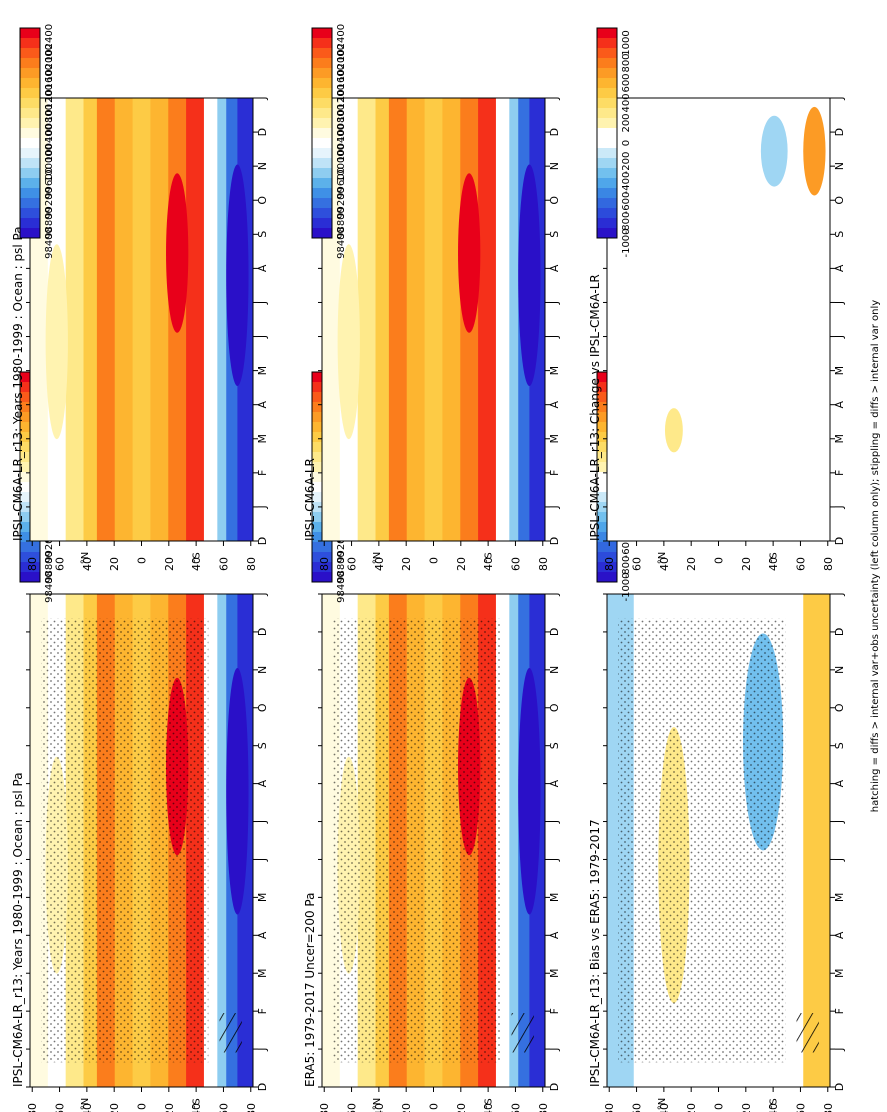 The height and width of the screenshot is (1112, 887). I want to click on colorbar-label: 98400, so click(341, 243).